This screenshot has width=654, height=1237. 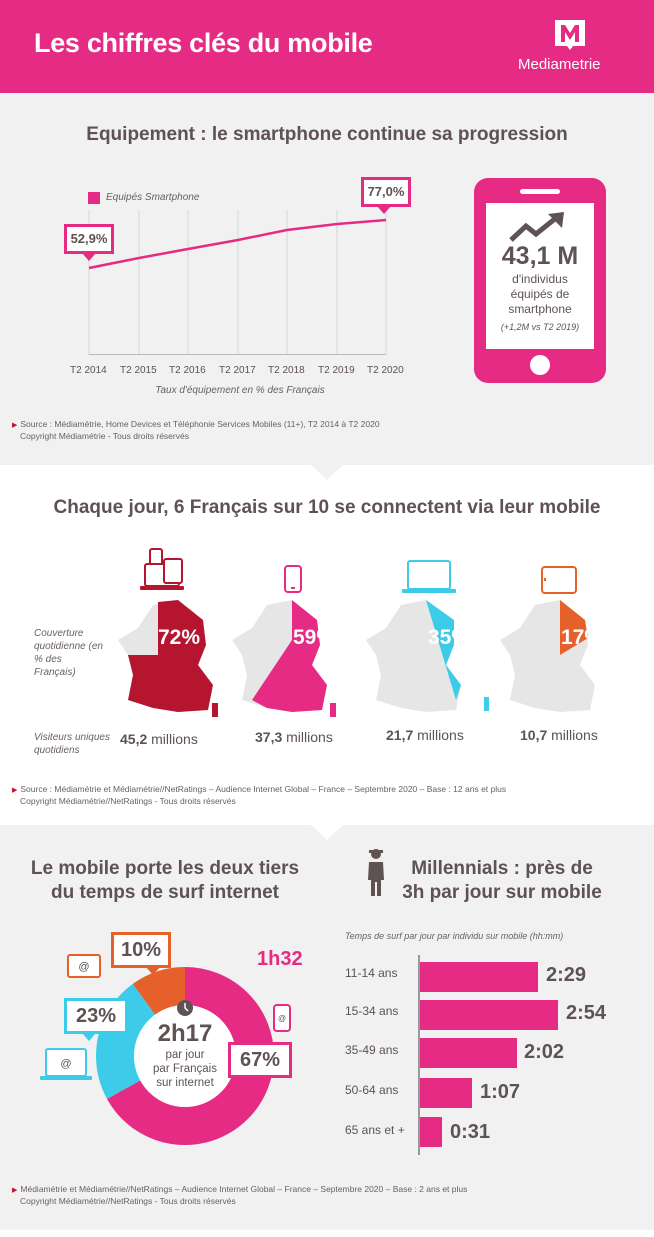 What do you see at coordinates (586, 1013) in the screenshot?
I see `bar-value: 2:54` at bounding box center [586, 1013].